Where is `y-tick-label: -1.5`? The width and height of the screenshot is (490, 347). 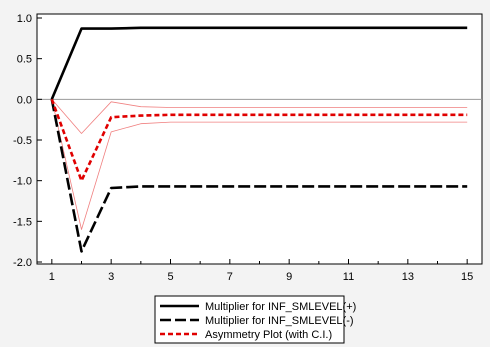
y-tick-label: -1.5 is located at coordinates (22, 222).